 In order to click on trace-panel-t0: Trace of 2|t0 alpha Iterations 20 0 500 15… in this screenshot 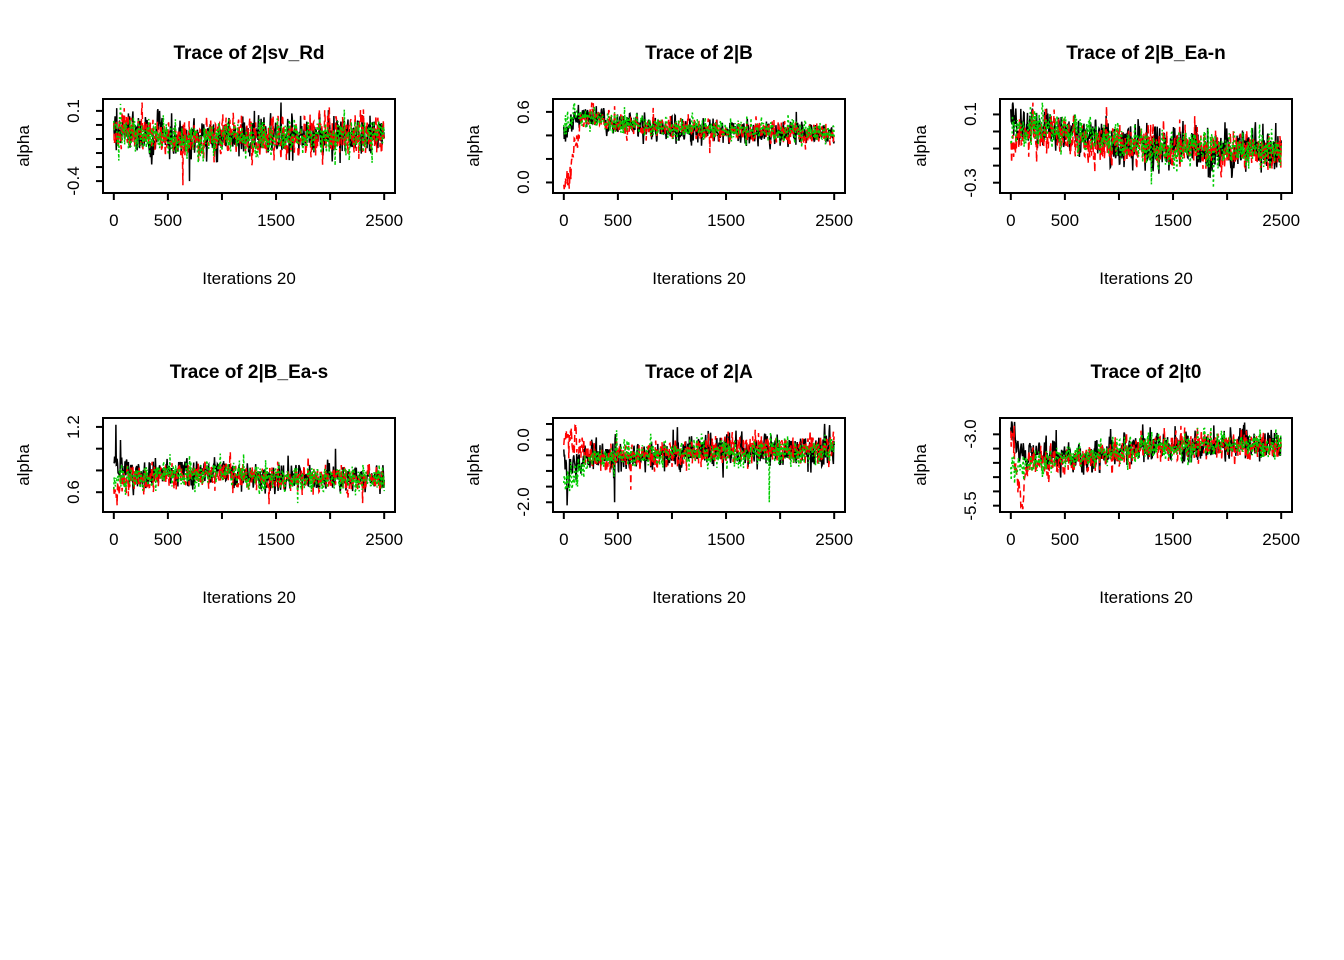, I will do `click(1106, 490)`.